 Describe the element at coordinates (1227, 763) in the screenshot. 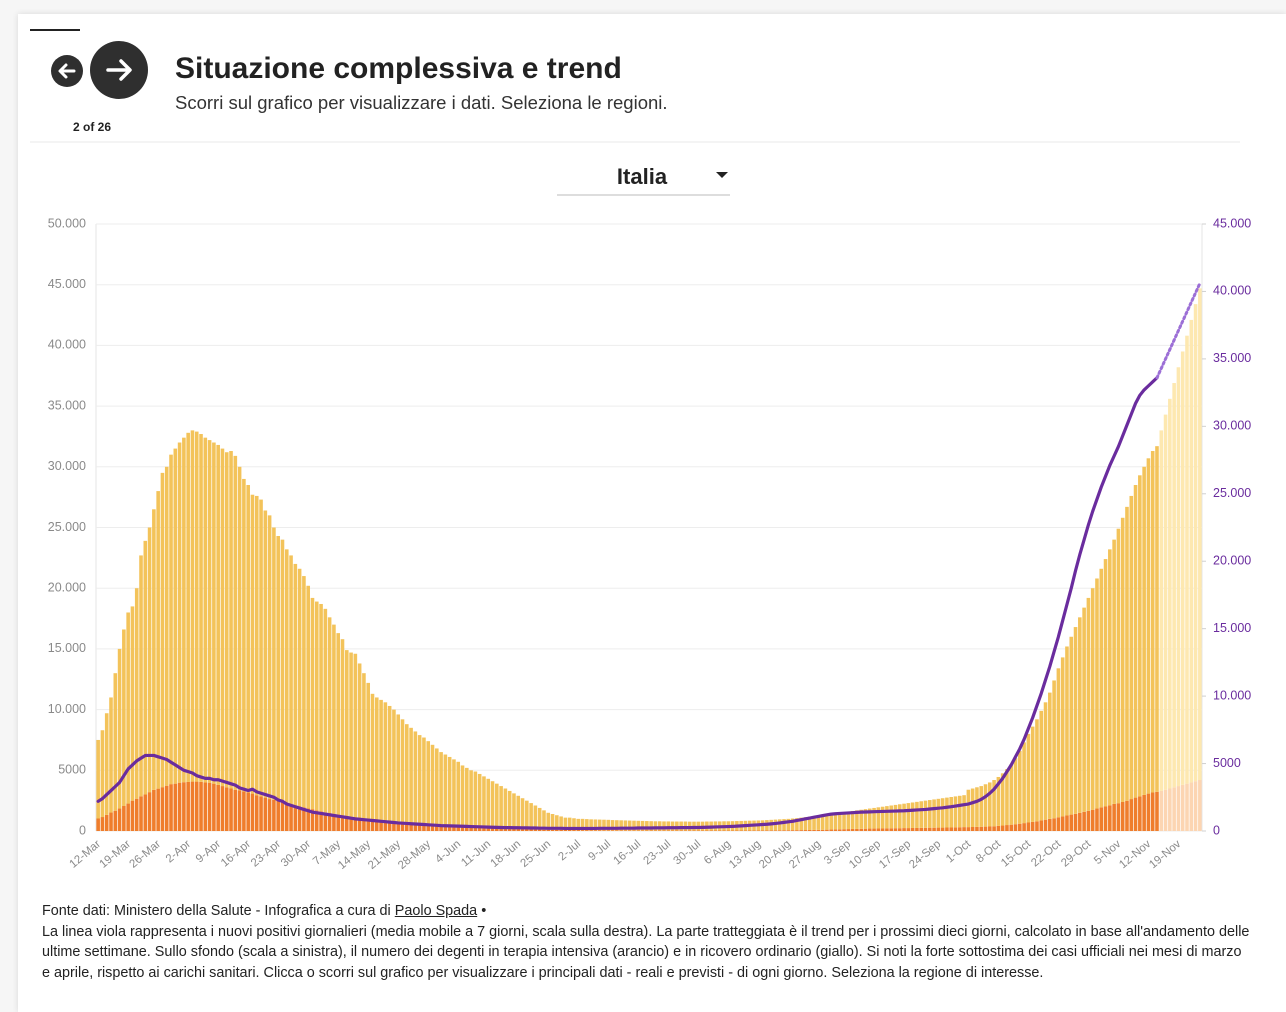

I see `y2-tick-label: 5000` at that location.